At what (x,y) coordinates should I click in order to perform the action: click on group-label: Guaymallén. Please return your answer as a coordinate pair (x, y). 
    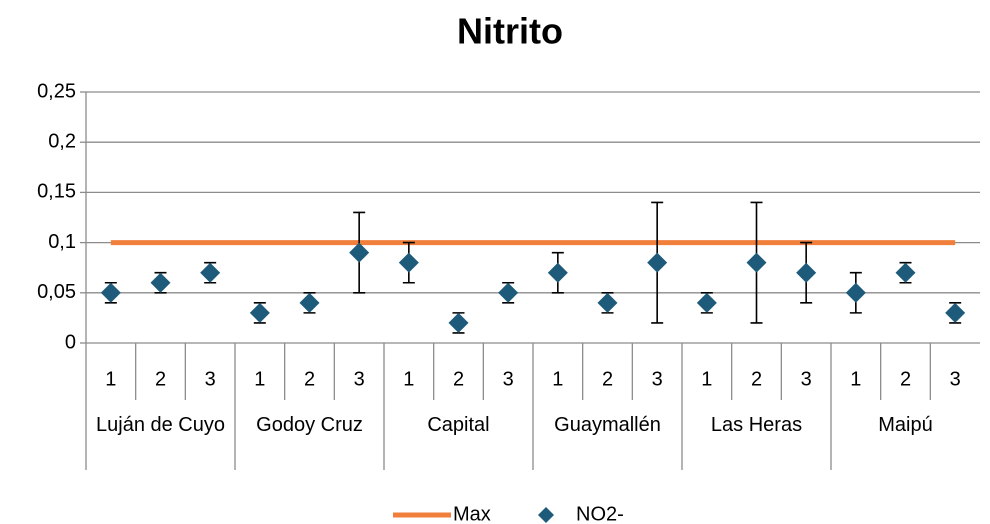
    Looking at the image, I should click on (607, 425).